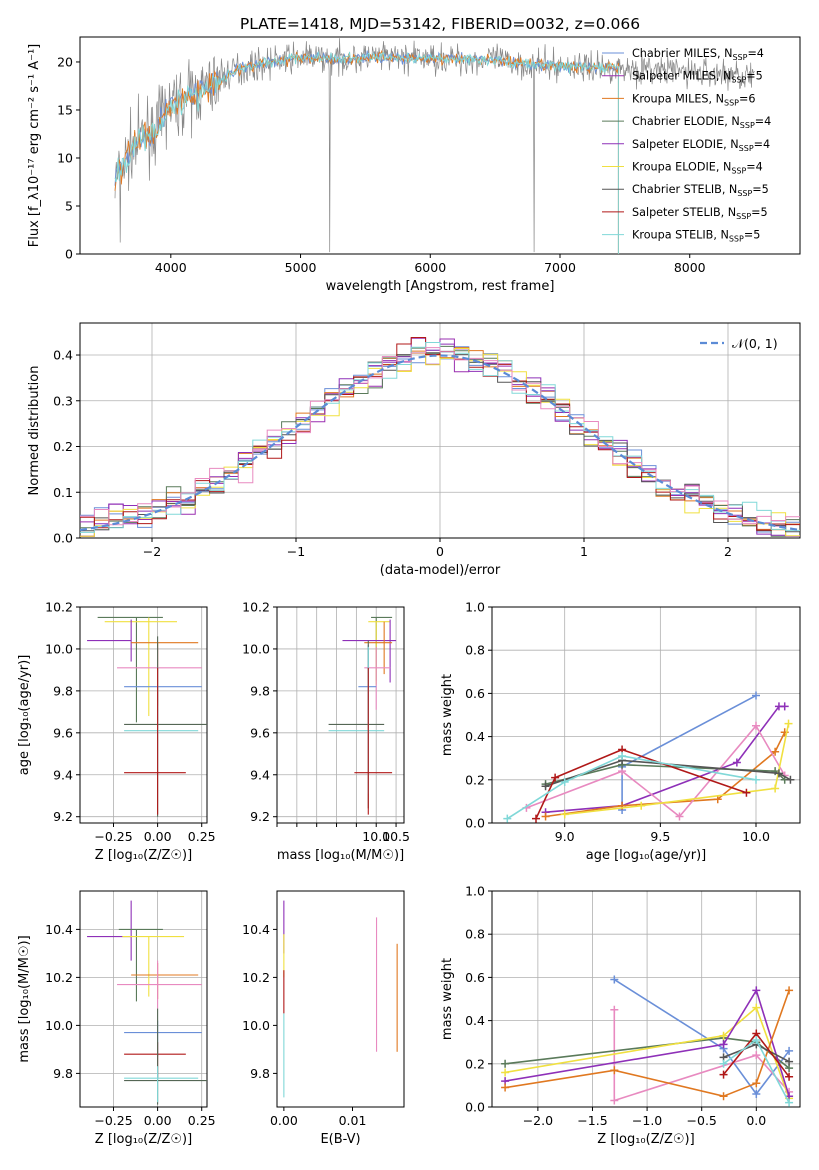 This screenshot has height=1170, width=819. What do you see at coordinates (538, 1120) in the screenshot?
I see `x-tick-label: −2.0` at bounding box center [538, 1120].